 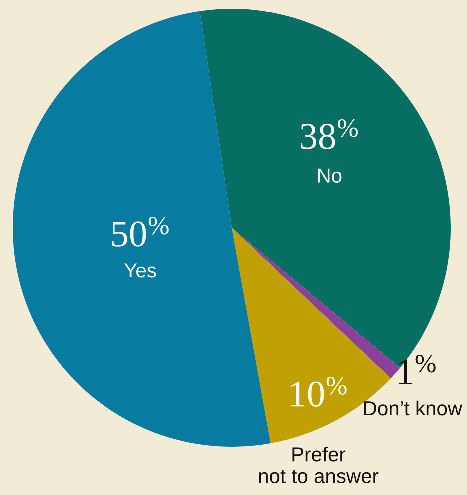 What do you see at coordinates (413, 408) in the screenshot?
I see `slice-label: Don’t know` at bounding box center [413, 408].